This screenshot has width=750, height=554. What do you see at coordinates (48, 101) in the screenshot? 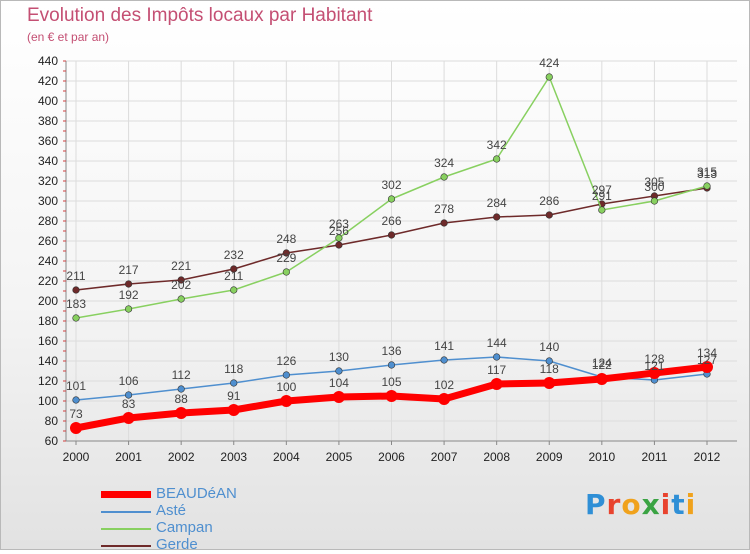
I see `y-tick-label: 400` at bounding box center [48, 101].